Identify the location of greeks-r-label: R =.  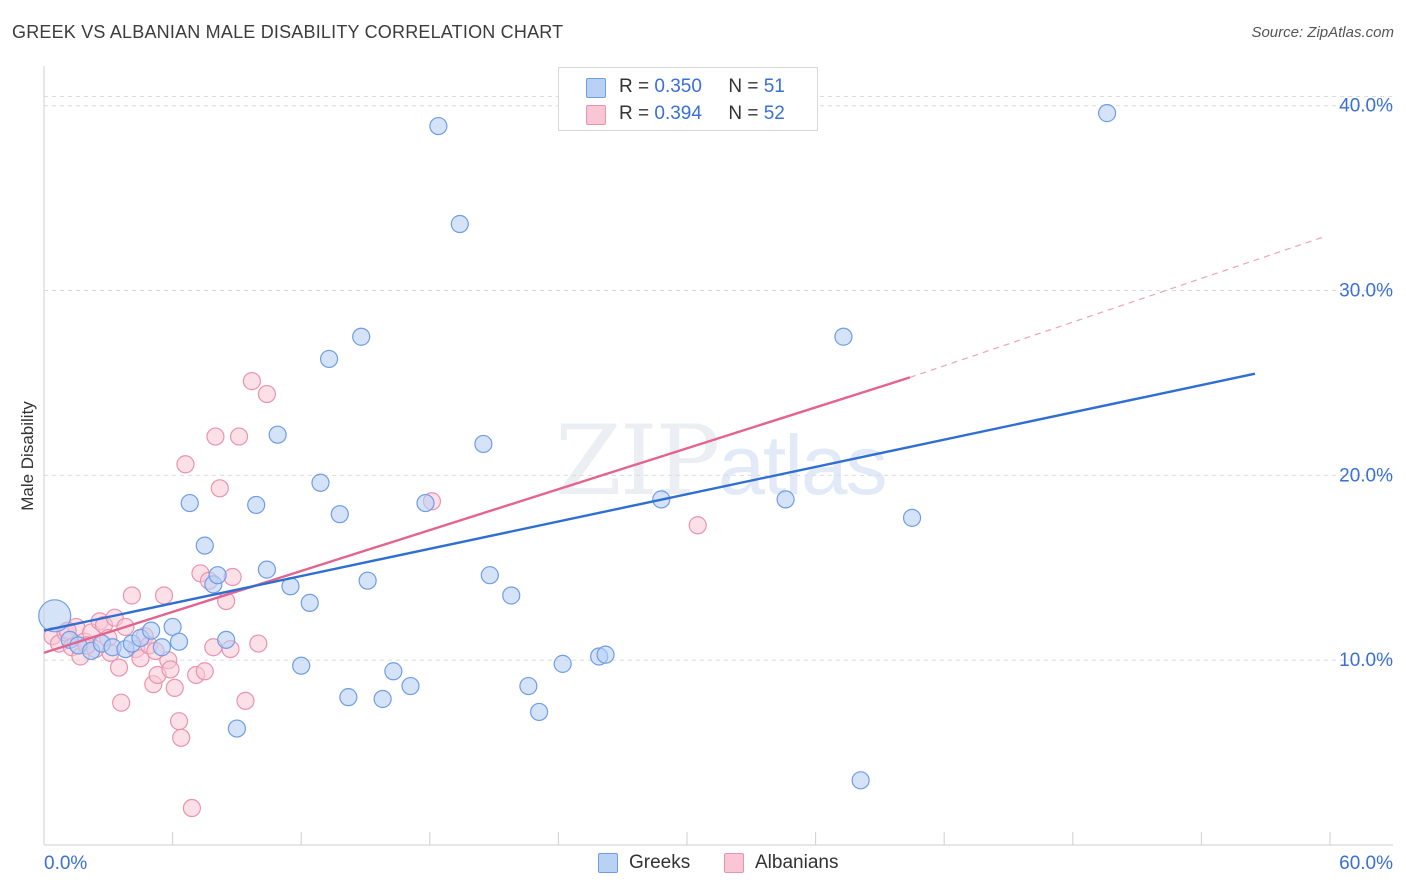
(634, 86).